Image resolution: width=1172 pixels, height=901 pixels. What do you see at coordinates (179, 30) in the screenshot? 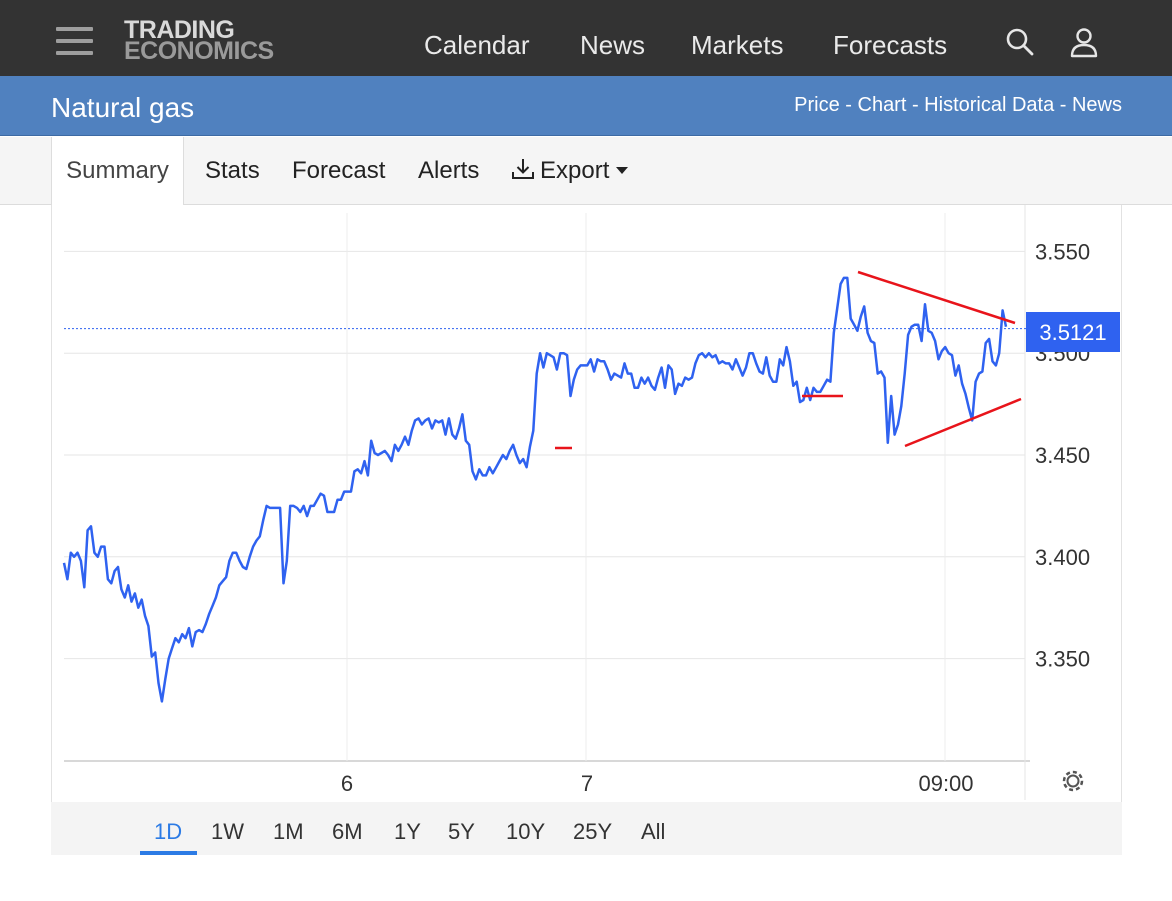
I see `logo-line-1: TRADING` at bounding box center [179, 30].